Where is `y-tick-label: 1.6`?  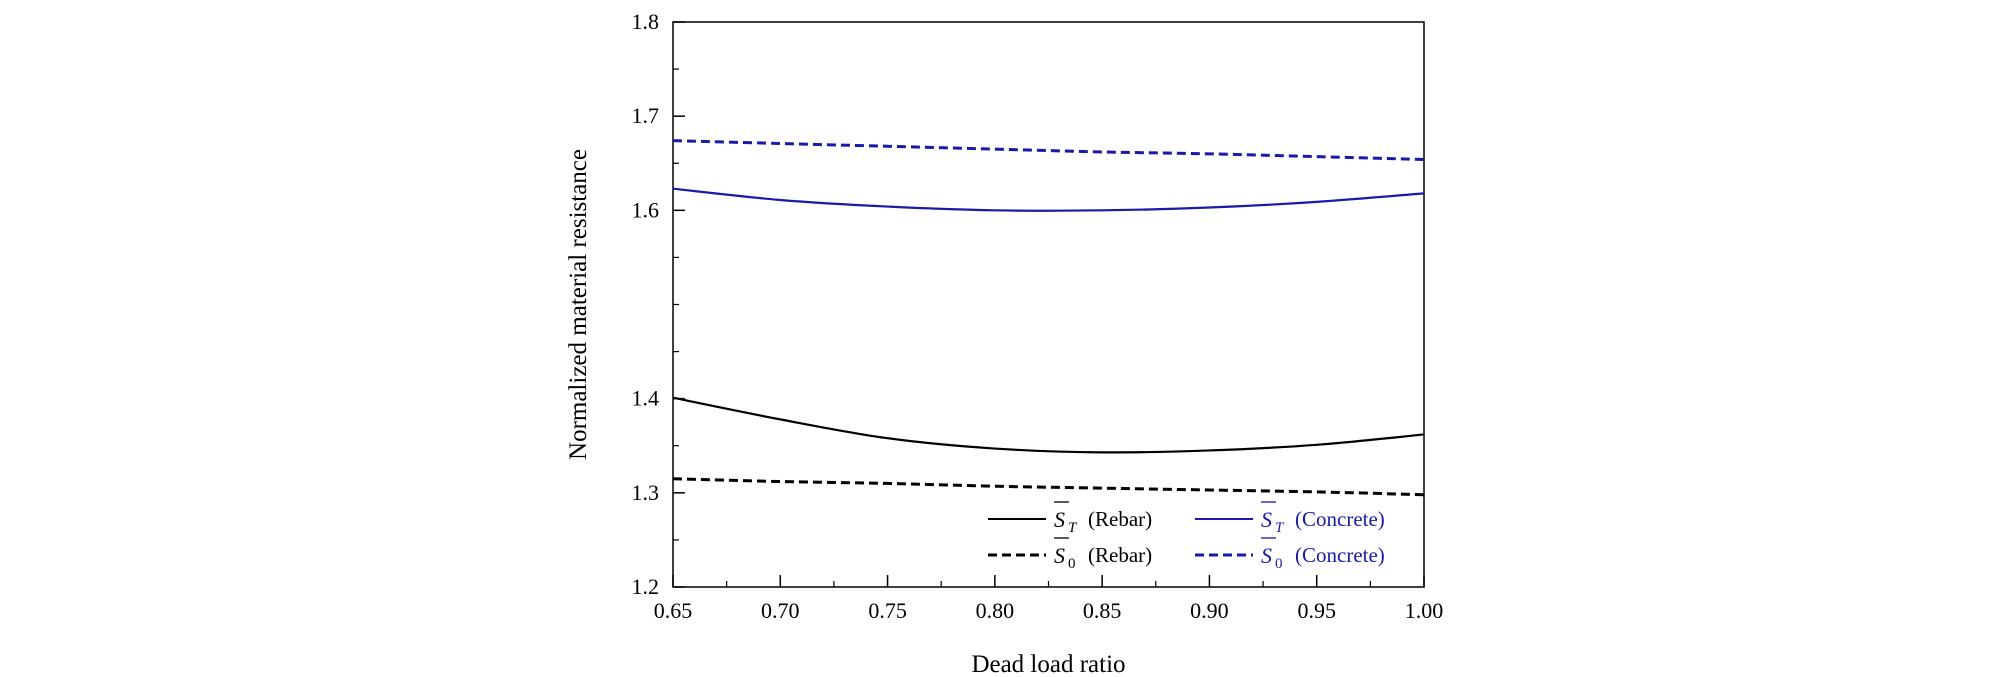 y-tick-label: 1.6 is located at coordinates (646, 209).